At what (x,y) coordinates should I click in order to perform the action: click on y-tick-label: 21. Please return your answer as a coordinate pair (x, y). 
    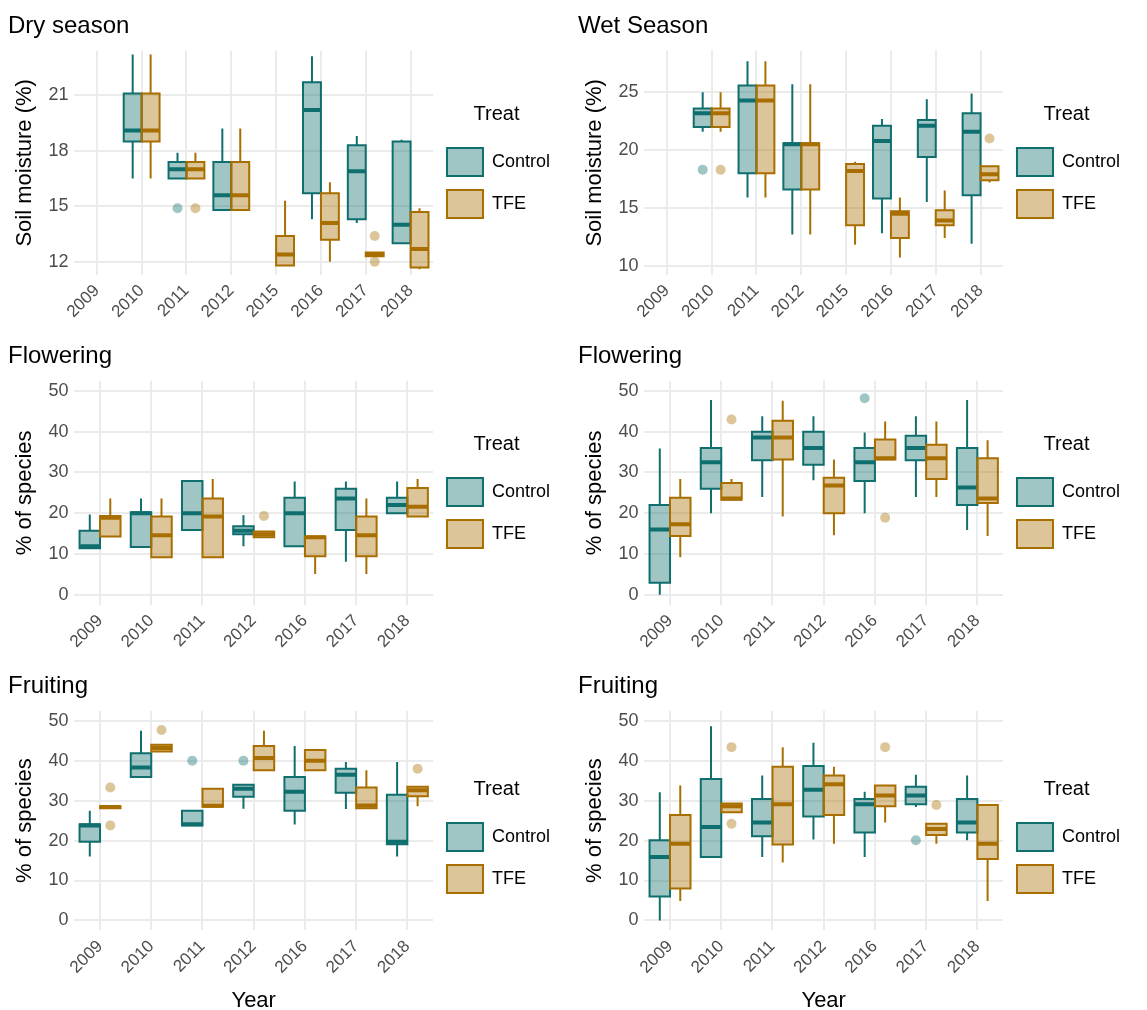
    Looking at the image, I should click on (58, 94).